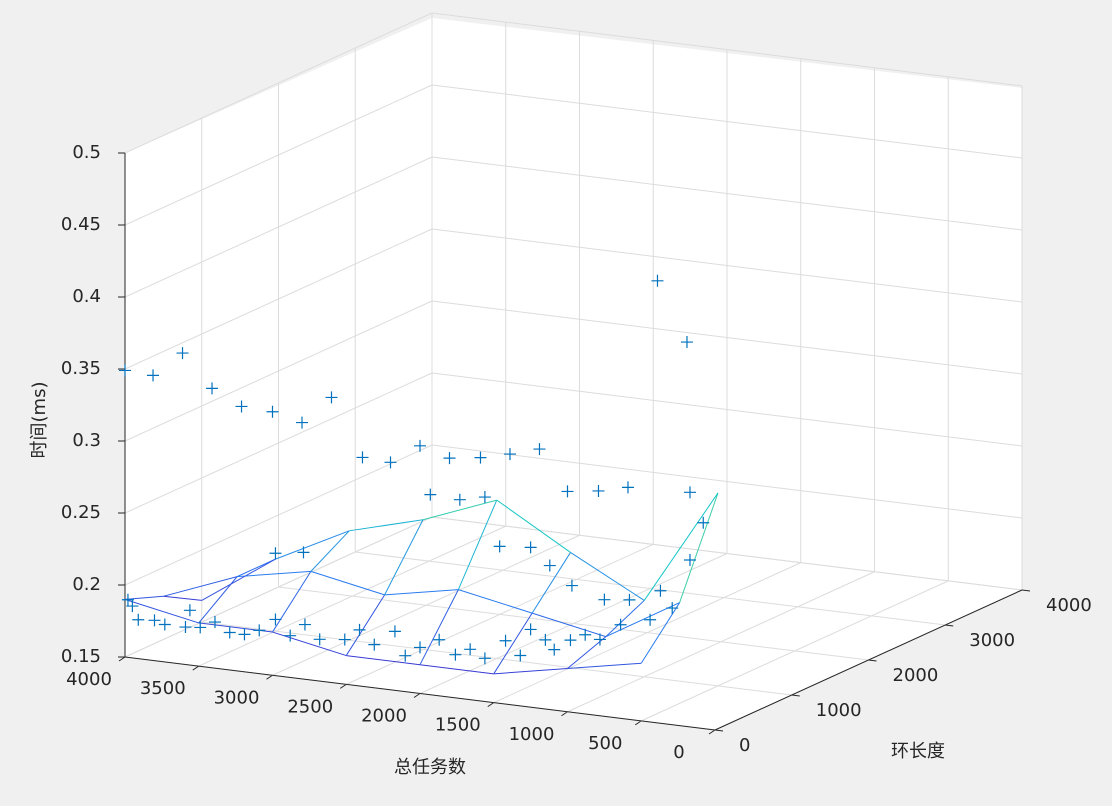  I want to click on x-tick-label: 1000, so click(532, 734).